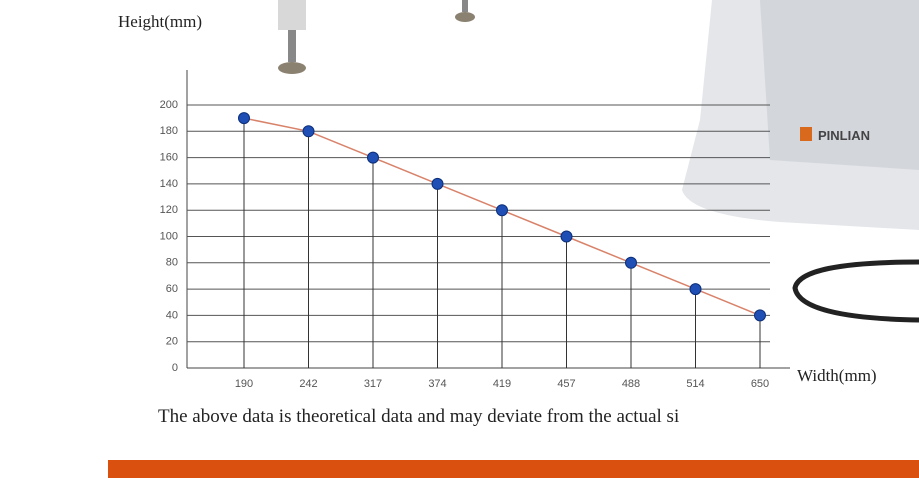 This screenshot has height=478, width=919. Describe the element at coordinates (169, 210) in the screenshot. I see `y-tick-label: 120` at that location.